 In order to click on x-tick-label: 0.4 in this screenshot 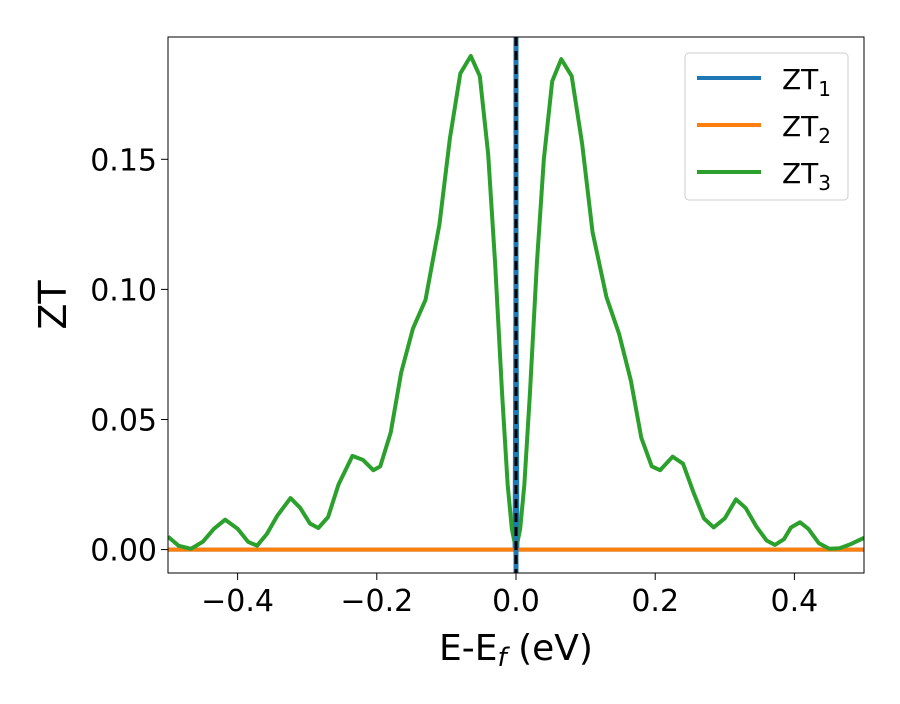, I will do `click(795, 601)`.